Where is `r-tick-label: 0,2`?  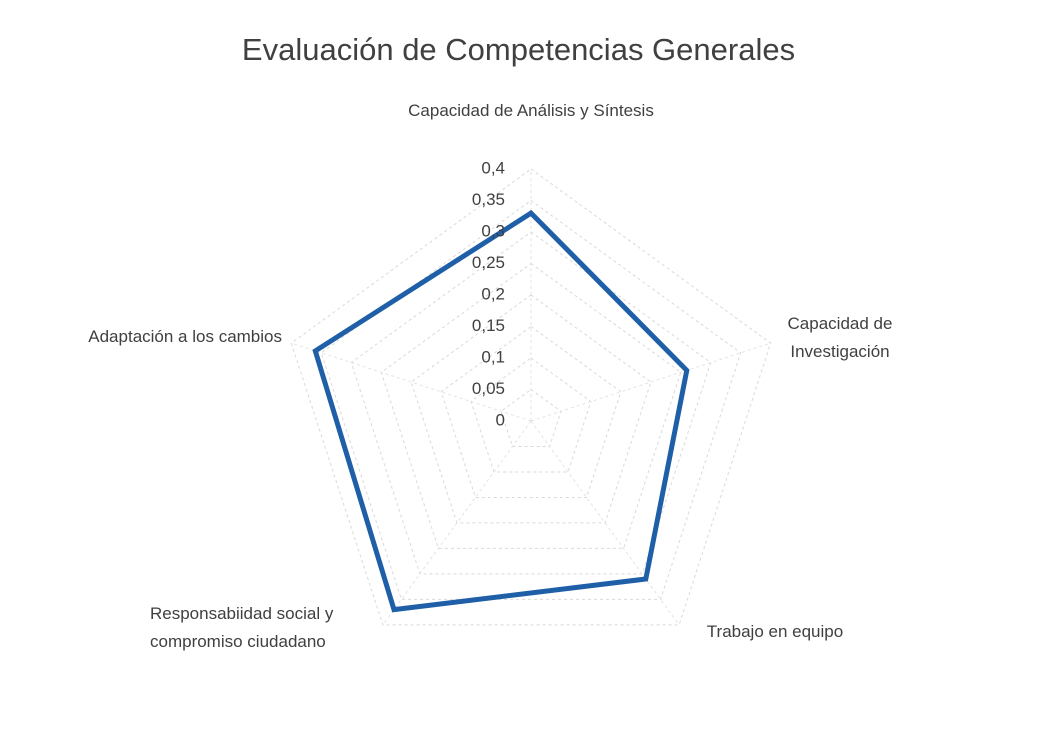
r-tick-label: 0,2 is located at coordinates (493, 293).